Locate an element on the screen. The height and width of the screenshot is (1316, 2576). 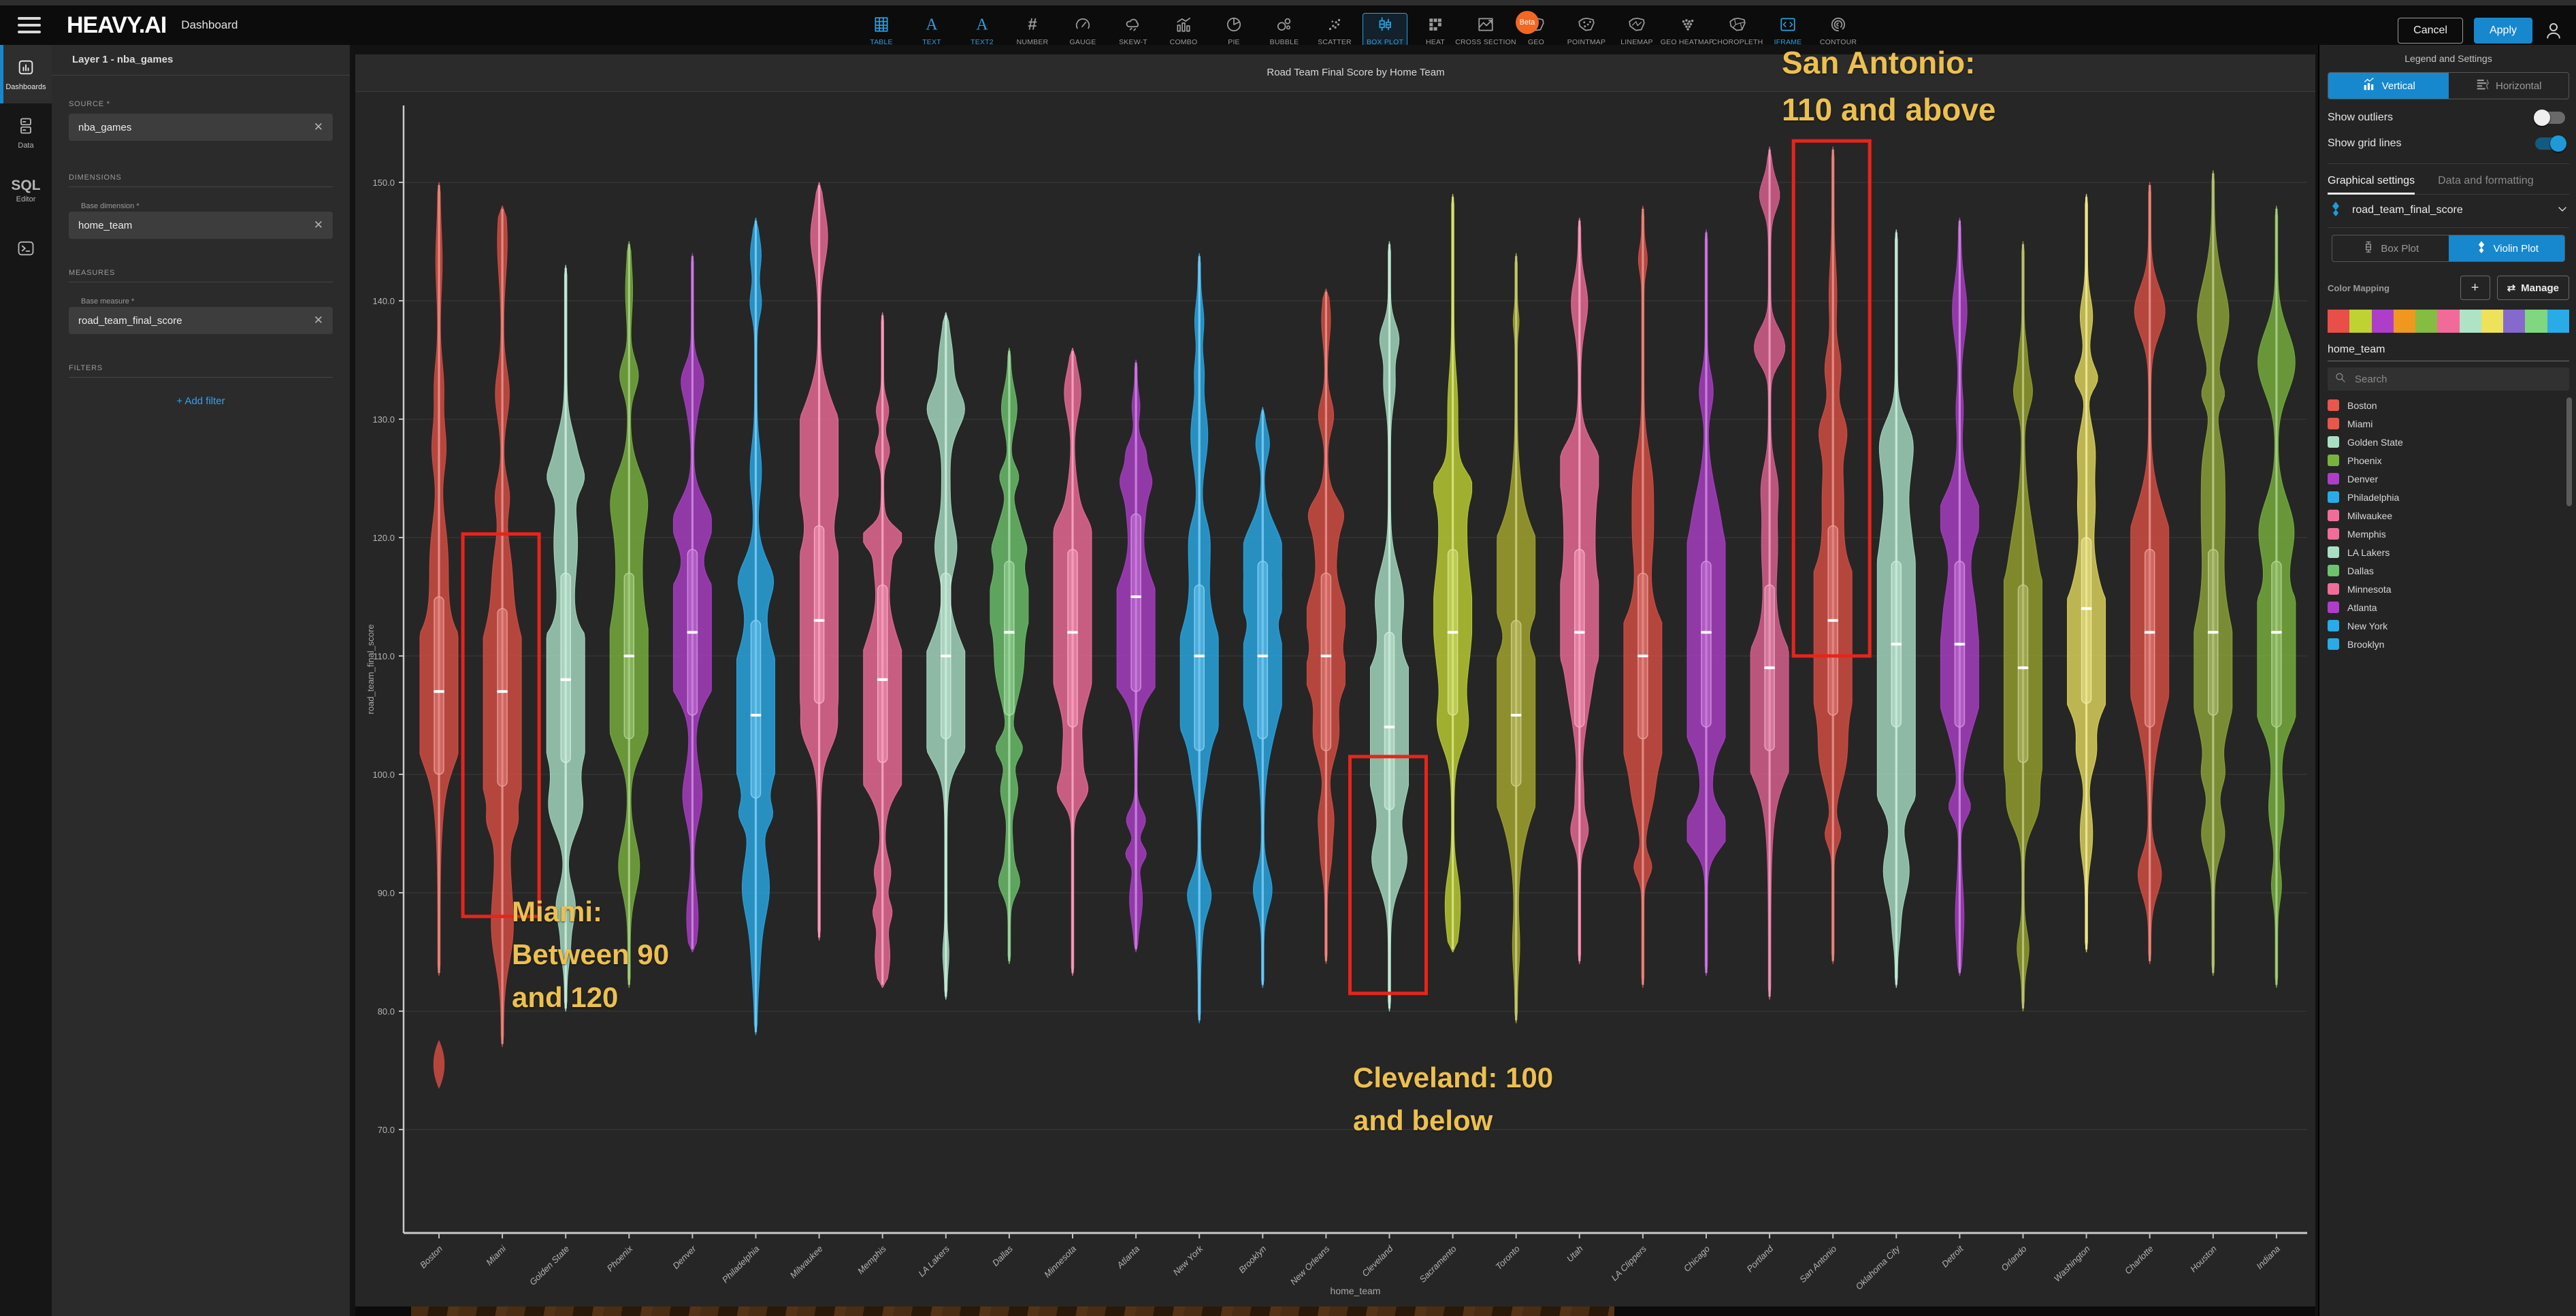
chart-type-text2: A TEXT2 is located at coordinates (982, 31).